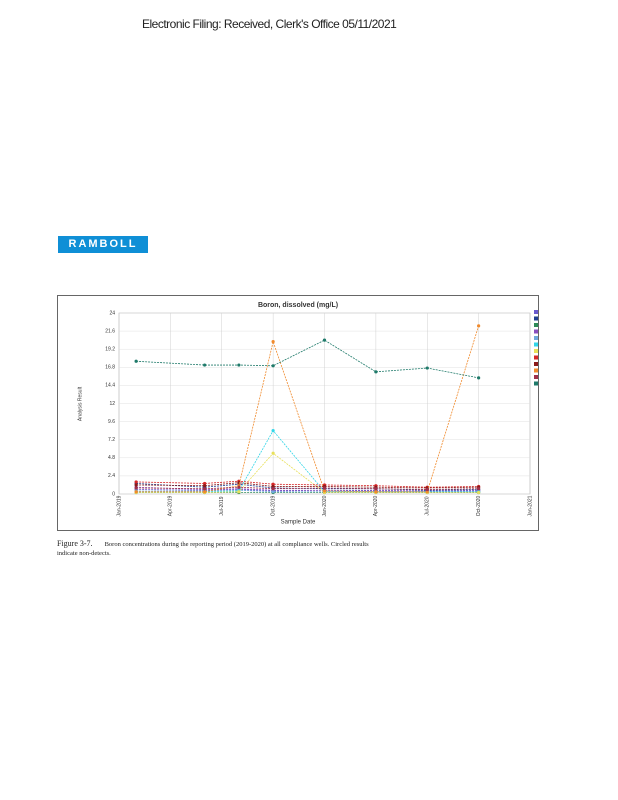 This screenshot has width=618, height=800. I want to click on x-tick-label: Jan-2020, so click(325, 505).